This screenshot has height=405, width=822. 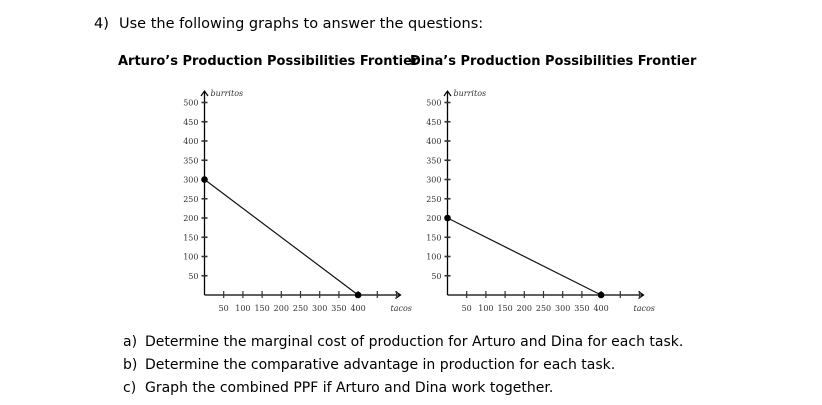 I want to click on dina-chart-title: Dina’s Production Possibilities Frontier, so click(x=553, y=61).